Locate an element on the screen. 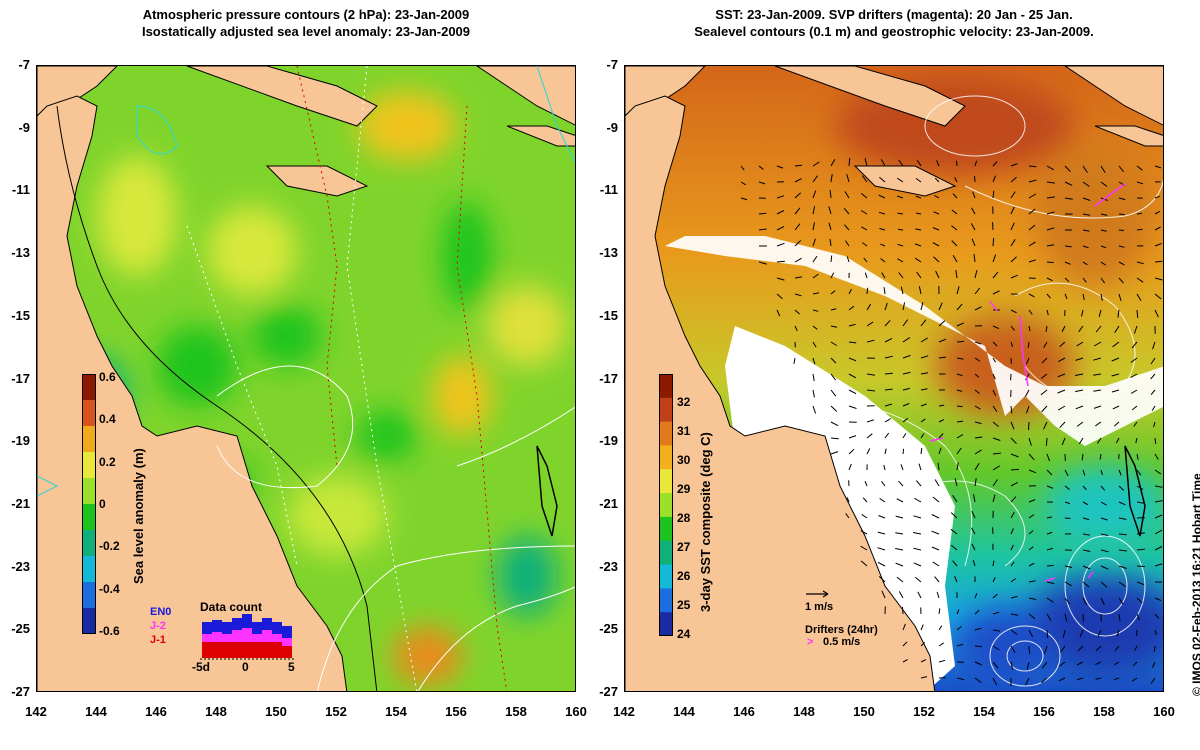 This screenshot has width=1200, height=750. left-lat-tick-minus15: -15 is located at coordinates (20, 315).